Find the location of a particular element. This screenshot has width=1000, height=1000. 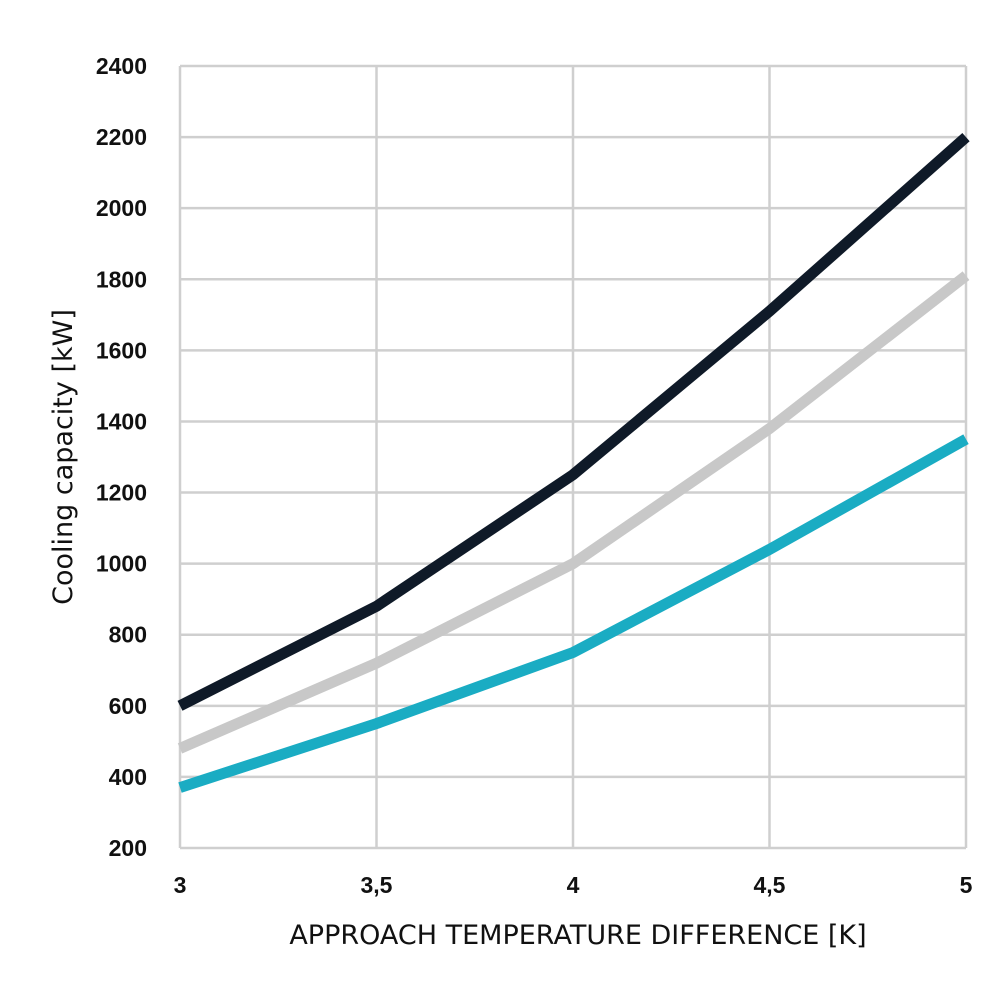

y-tick-label: 400 is located at coordinates (128, 777).